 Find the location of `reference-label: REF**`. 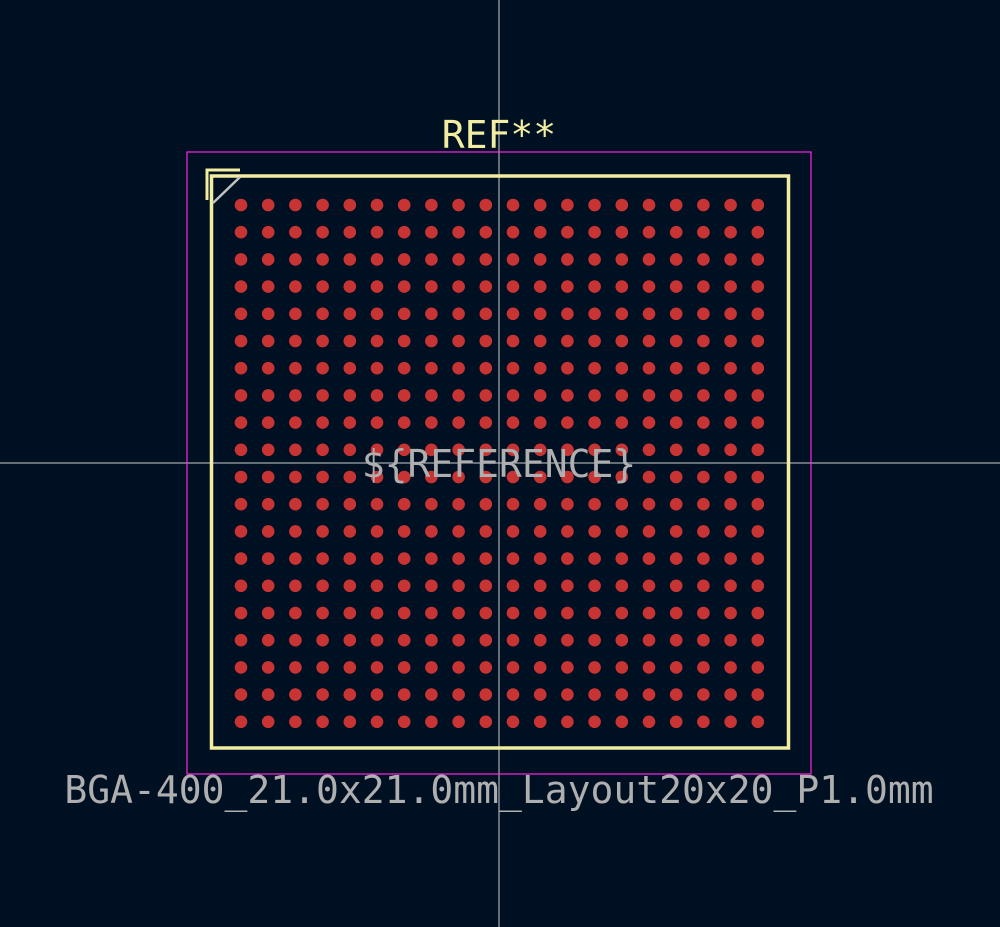

reference-label: REF** is located at coordinates (499, 135).